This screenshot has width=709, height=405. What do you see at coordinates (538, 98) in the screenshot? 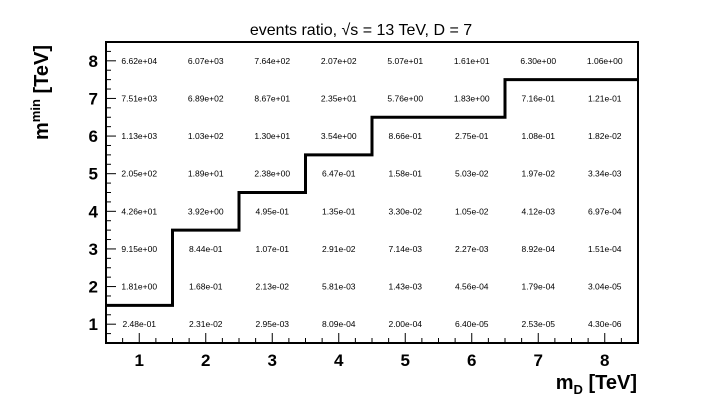
I see `cell-value: 7.16e-01` at bounding box center [538, 98].